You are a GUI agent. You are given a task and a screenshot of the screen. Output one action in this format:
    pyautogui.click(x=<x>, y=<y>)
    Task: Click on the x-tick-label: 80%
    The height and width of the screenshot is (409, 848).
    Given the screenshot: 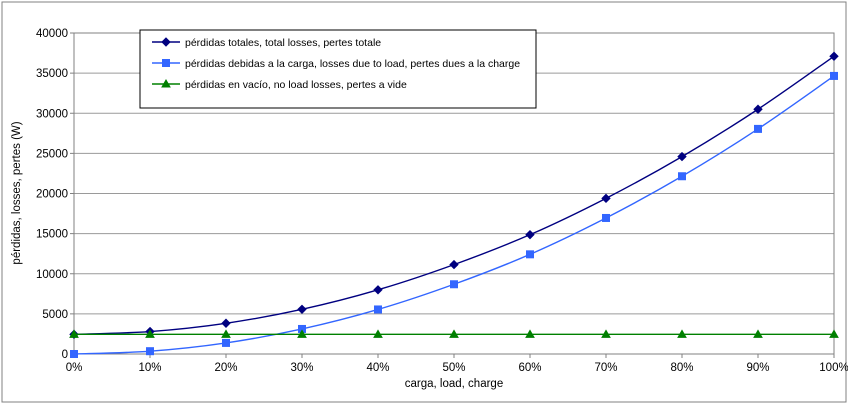 What is the action you would take?
    pyautogui.click(x=681, y=368)
    